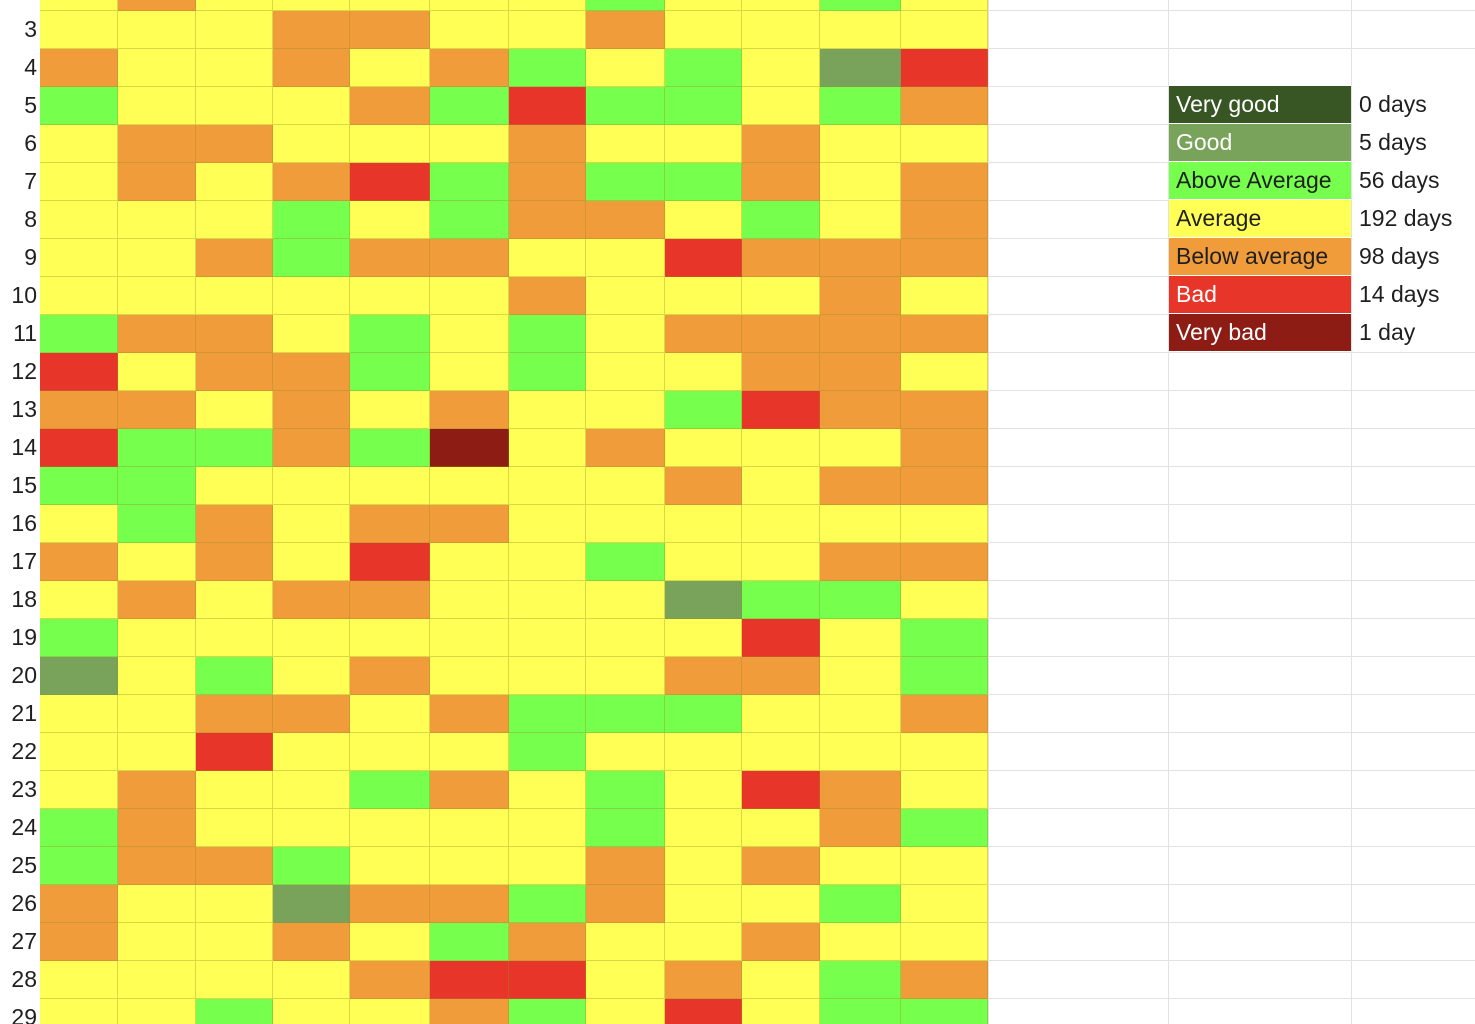 The height and width of the screenshot is (1024, 1475). I want to click on row-header: 26, so click(20, 903).